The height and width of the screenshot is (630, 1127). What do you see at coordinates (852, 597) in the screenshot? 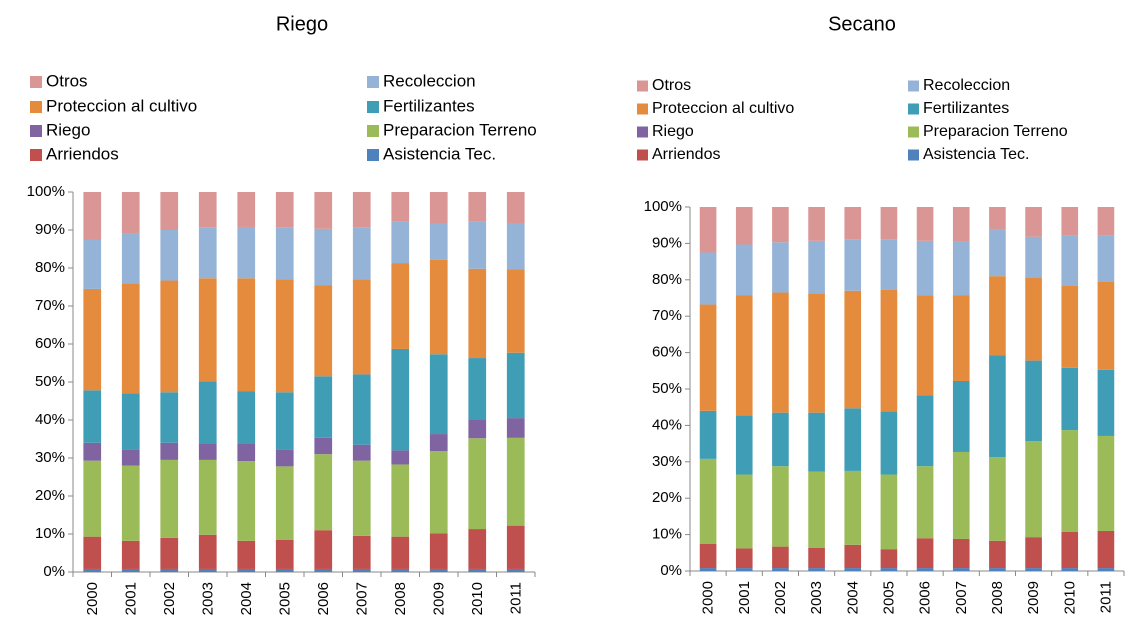
I see `x-tick-label: 2004` at bounding box center [852, 597].